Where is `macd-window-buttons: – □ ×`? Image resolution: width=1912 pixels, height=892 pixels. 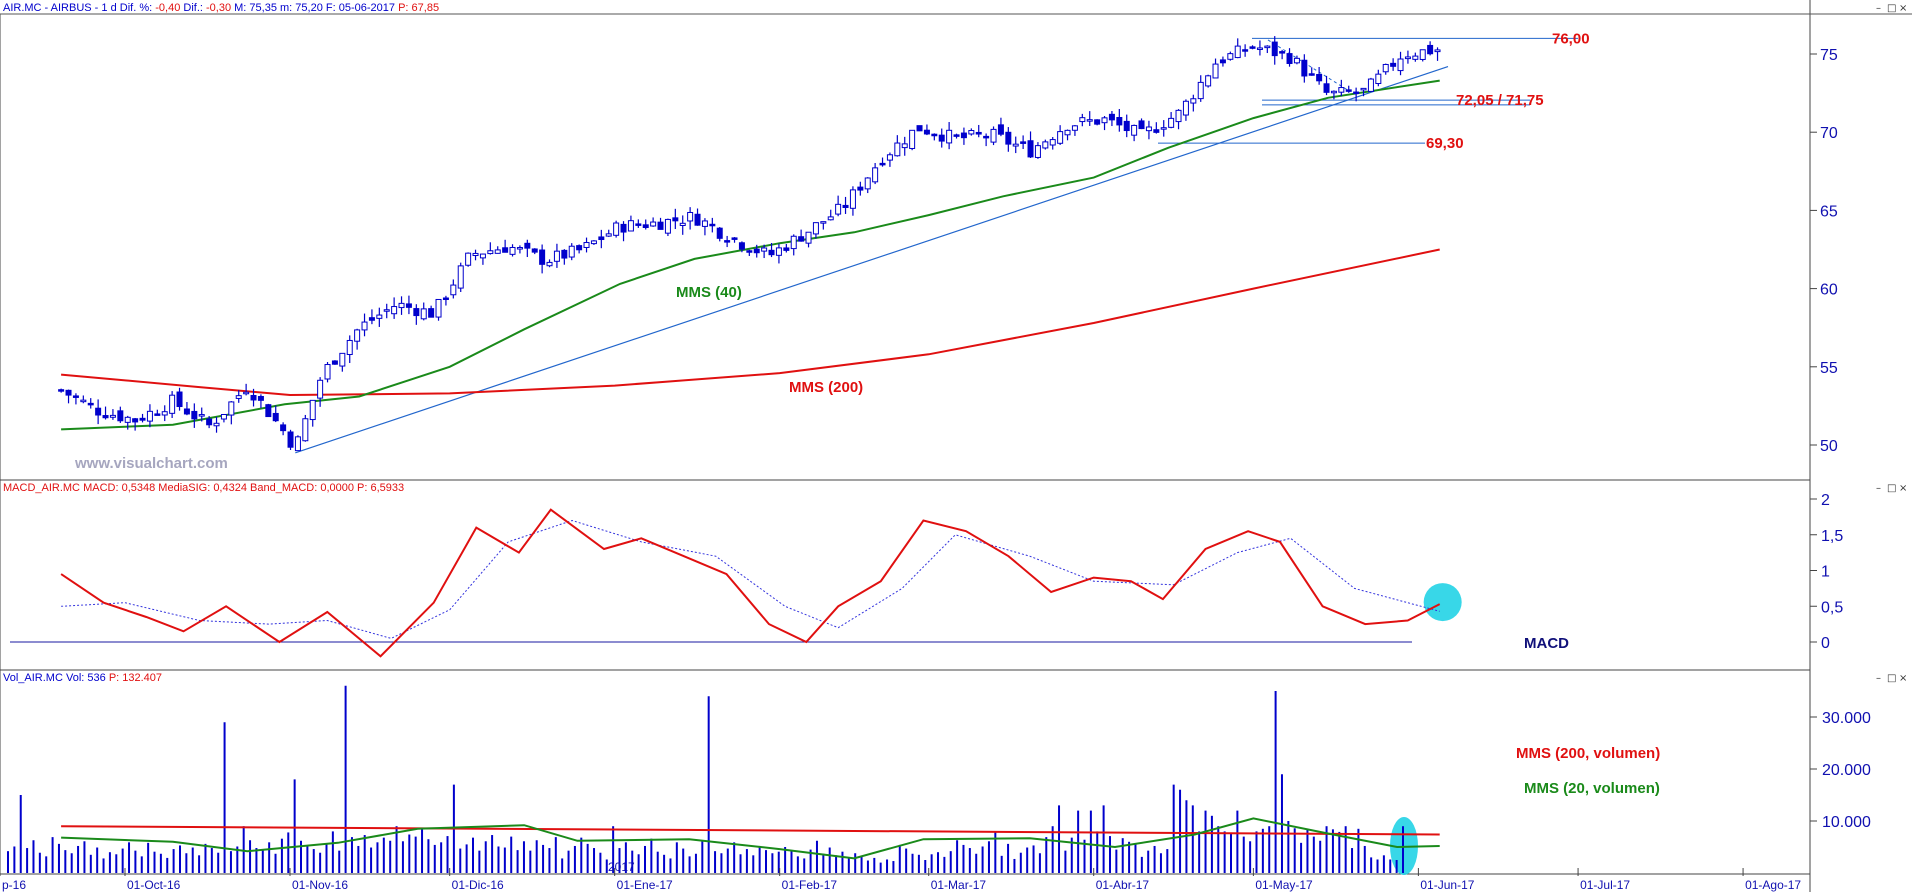 macd-window-buttons: – □ × is located at coordinates (1891, 488).